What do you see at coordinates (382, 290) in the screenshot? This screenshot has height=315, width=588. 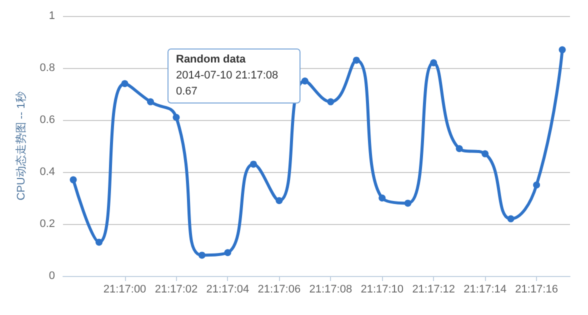 I see `x-tick-label: 21:17:10` at bounding box center [382, 290].